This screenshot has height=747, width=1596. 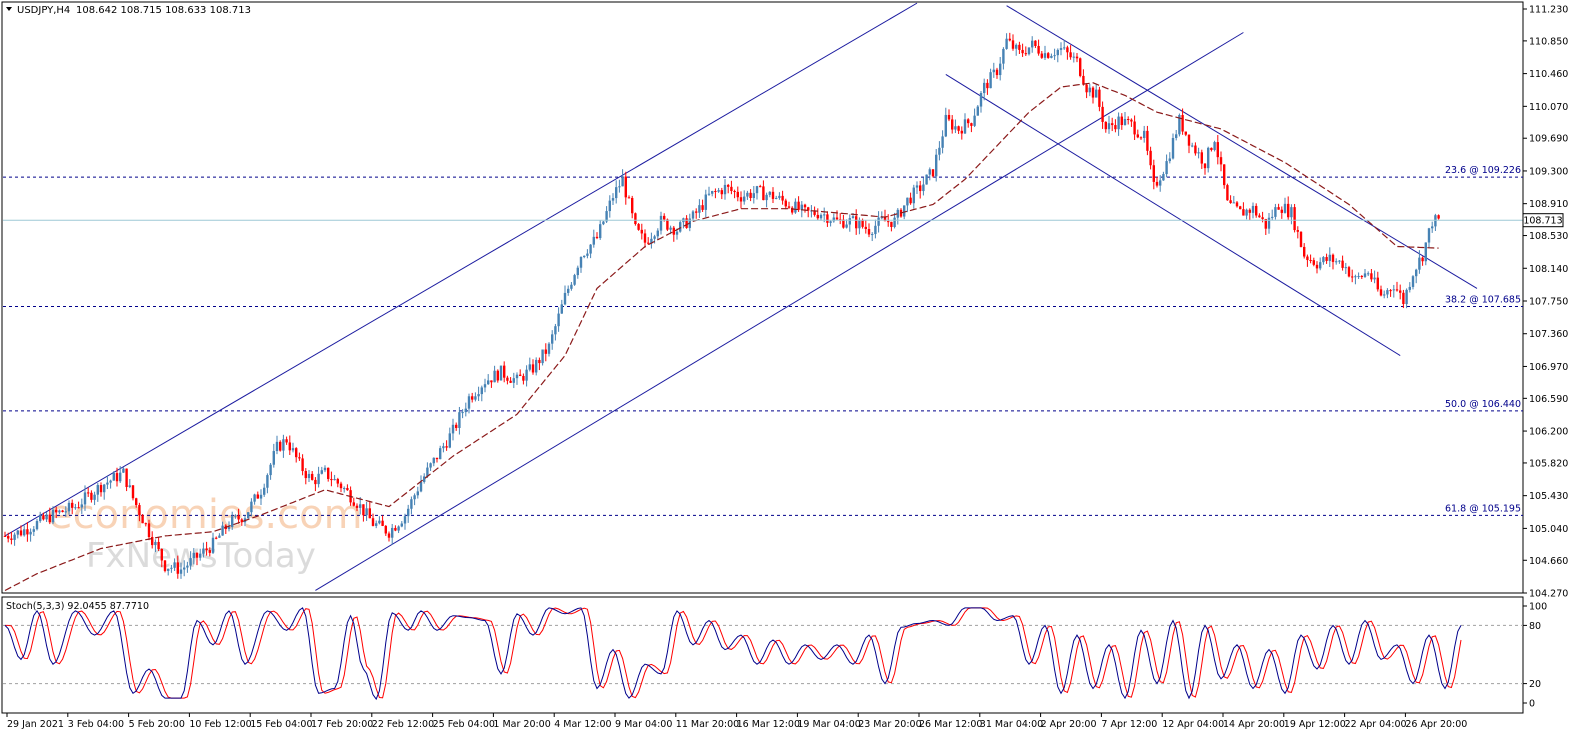 What do you see at coordinates (1548, 139) in the screenshot?
I see `price-tick-label: 109.690` at bounding box center [1548, 139].